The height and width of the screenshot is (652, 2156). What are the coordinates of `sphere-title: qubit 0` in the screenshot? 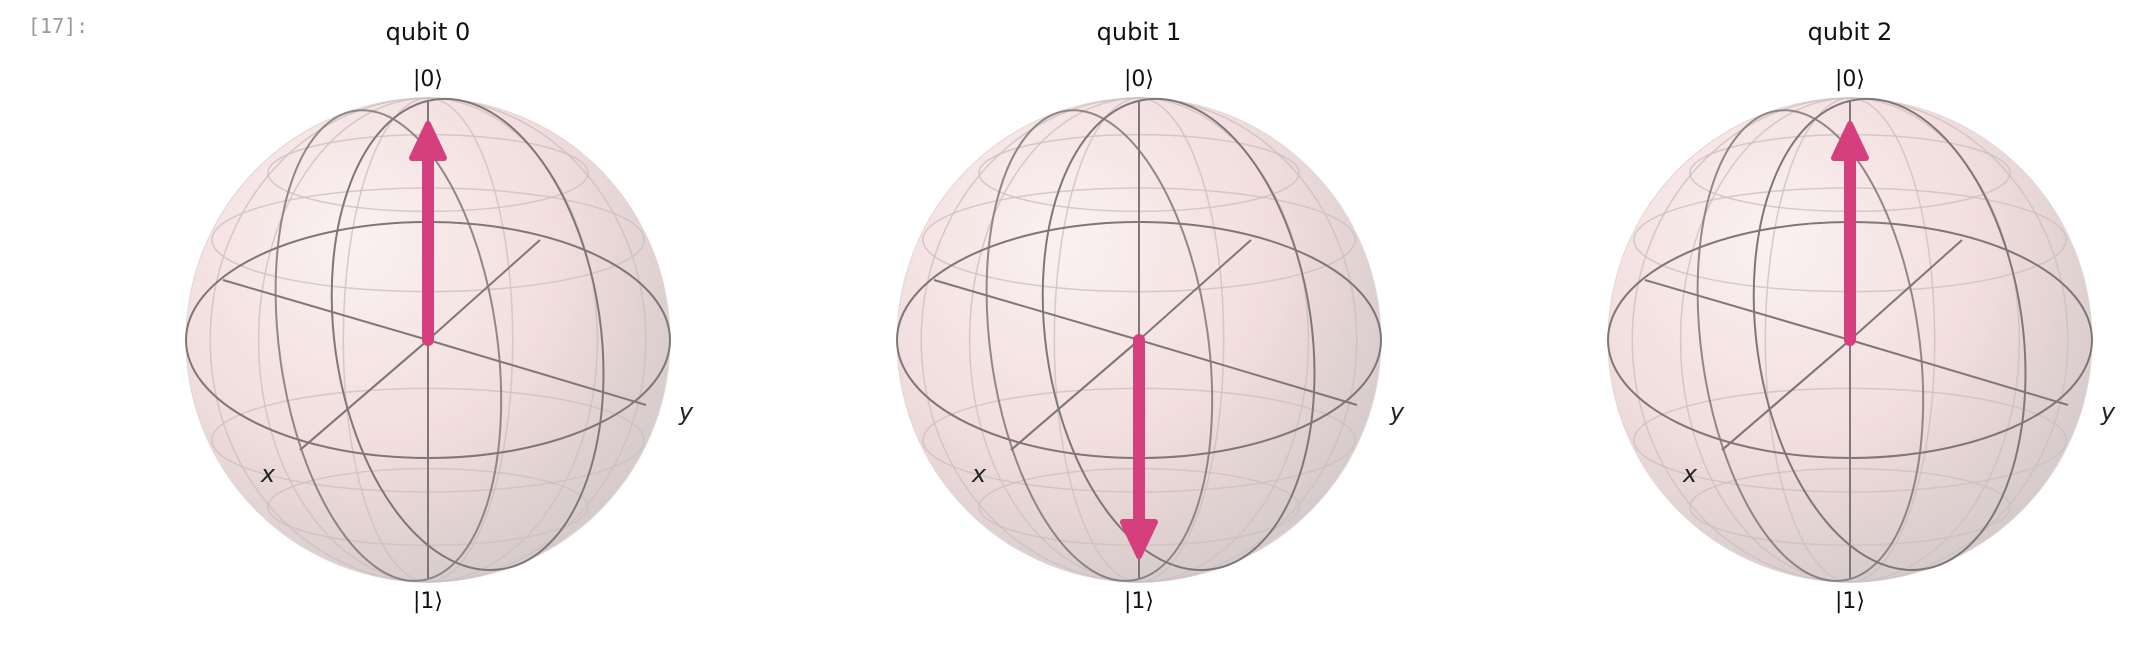 It's located at (428, 32).